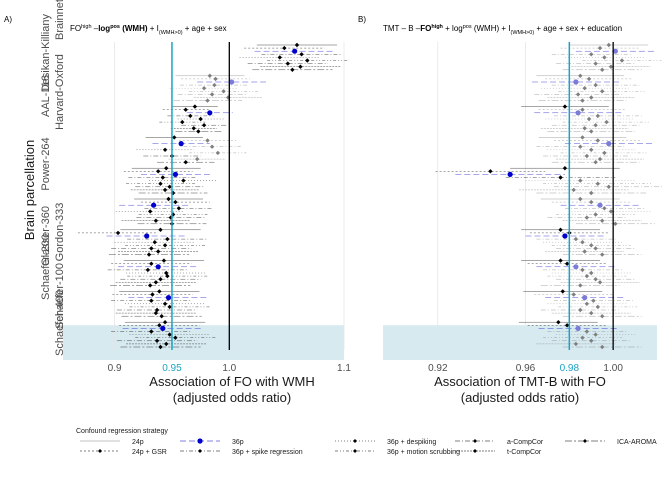 This screenshot has height=480, width=672. Describe the element at coordinates (46, 236) in the screenshot. I see `y-category-label: Glasser-360` at that location.